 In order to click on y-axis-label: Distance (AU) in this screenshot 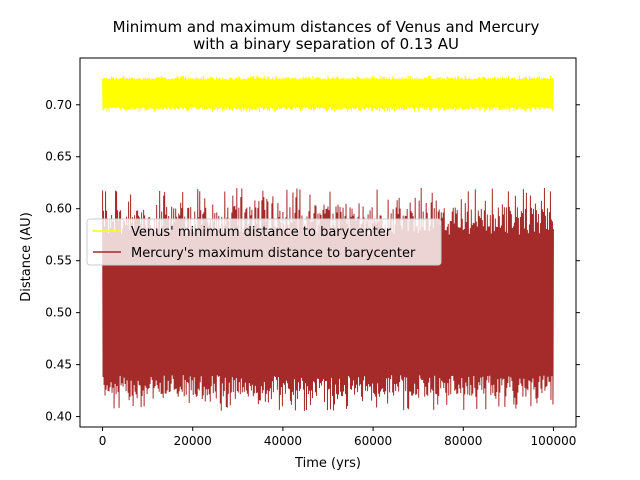, I will do `click(26, 257)`.